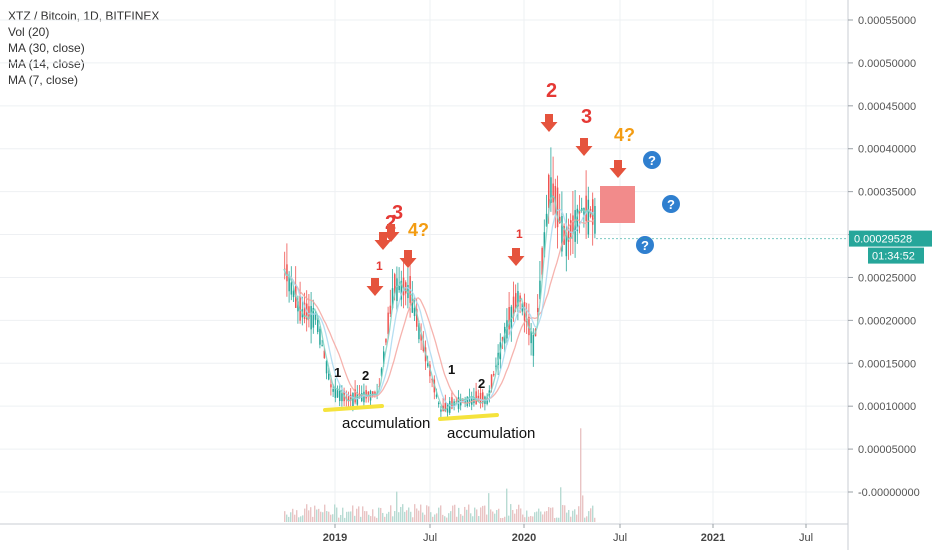 This screenshot has width=932, height=550. I want to click on wave-number-red: 3, so click(586, 117).